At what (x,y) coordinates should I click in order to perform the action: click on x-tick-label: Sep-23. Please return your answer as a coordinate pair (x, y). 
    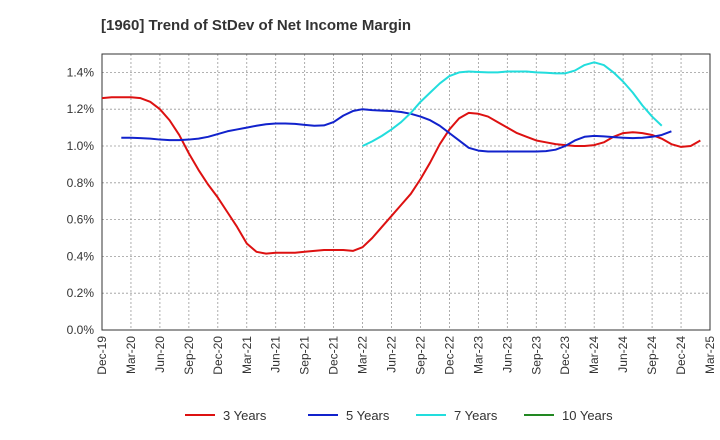
    Looking at the image, I should click on (536, 355).